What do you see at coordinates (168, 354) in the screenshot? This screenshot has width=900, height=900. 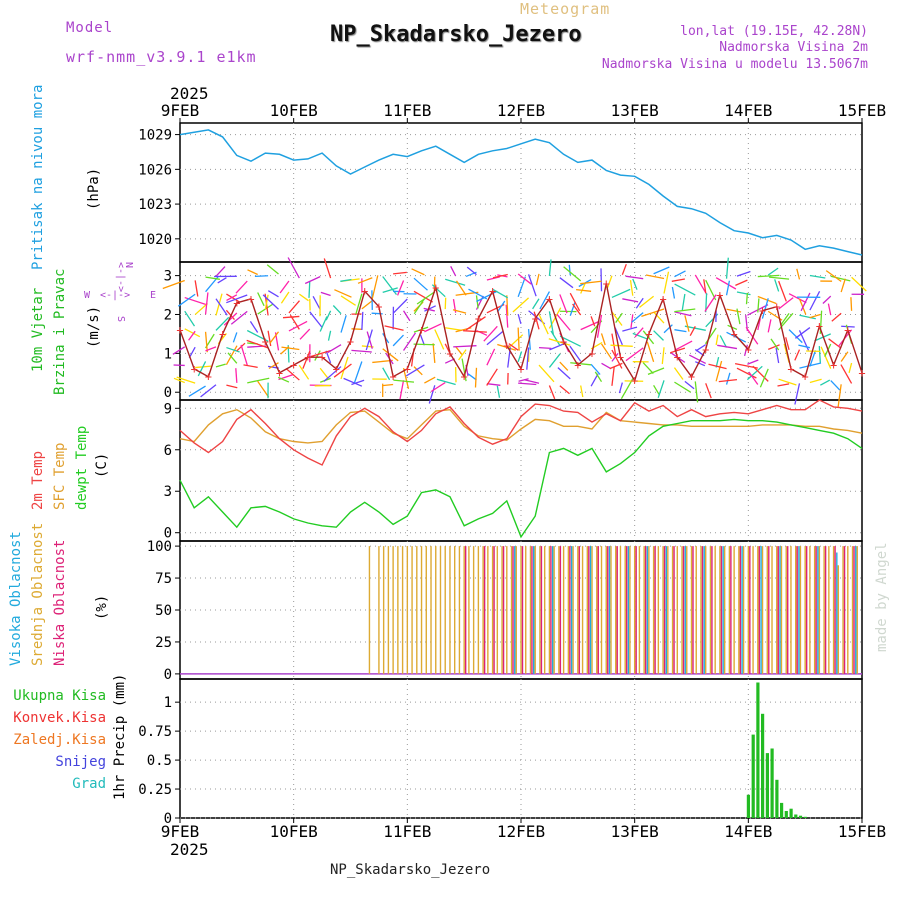 I see `wind-y-tick-label: 1` at bounding box center [168, 354].